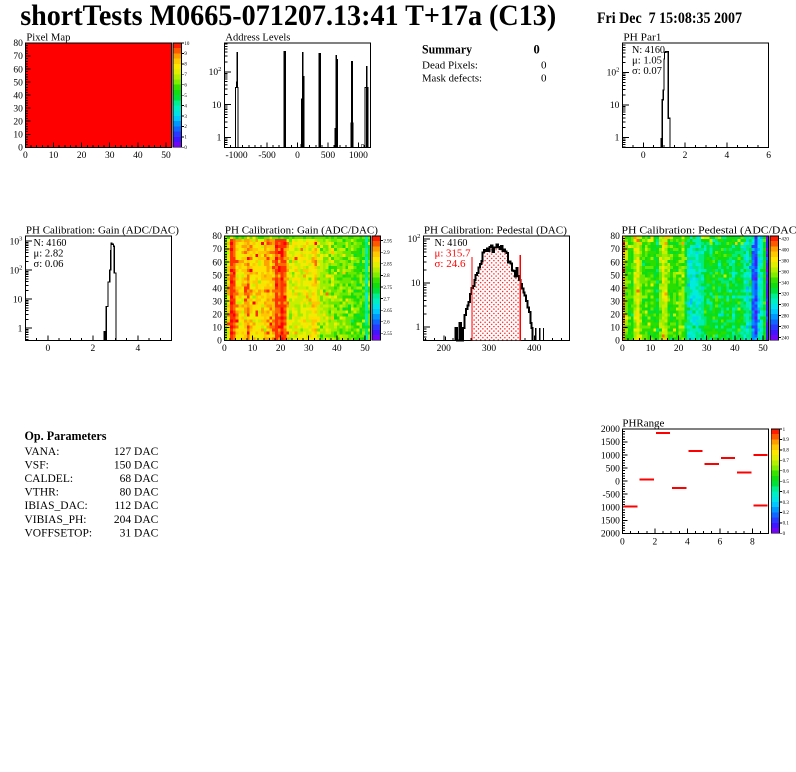  I want to click on svg-text: 380, so click(785, 262).